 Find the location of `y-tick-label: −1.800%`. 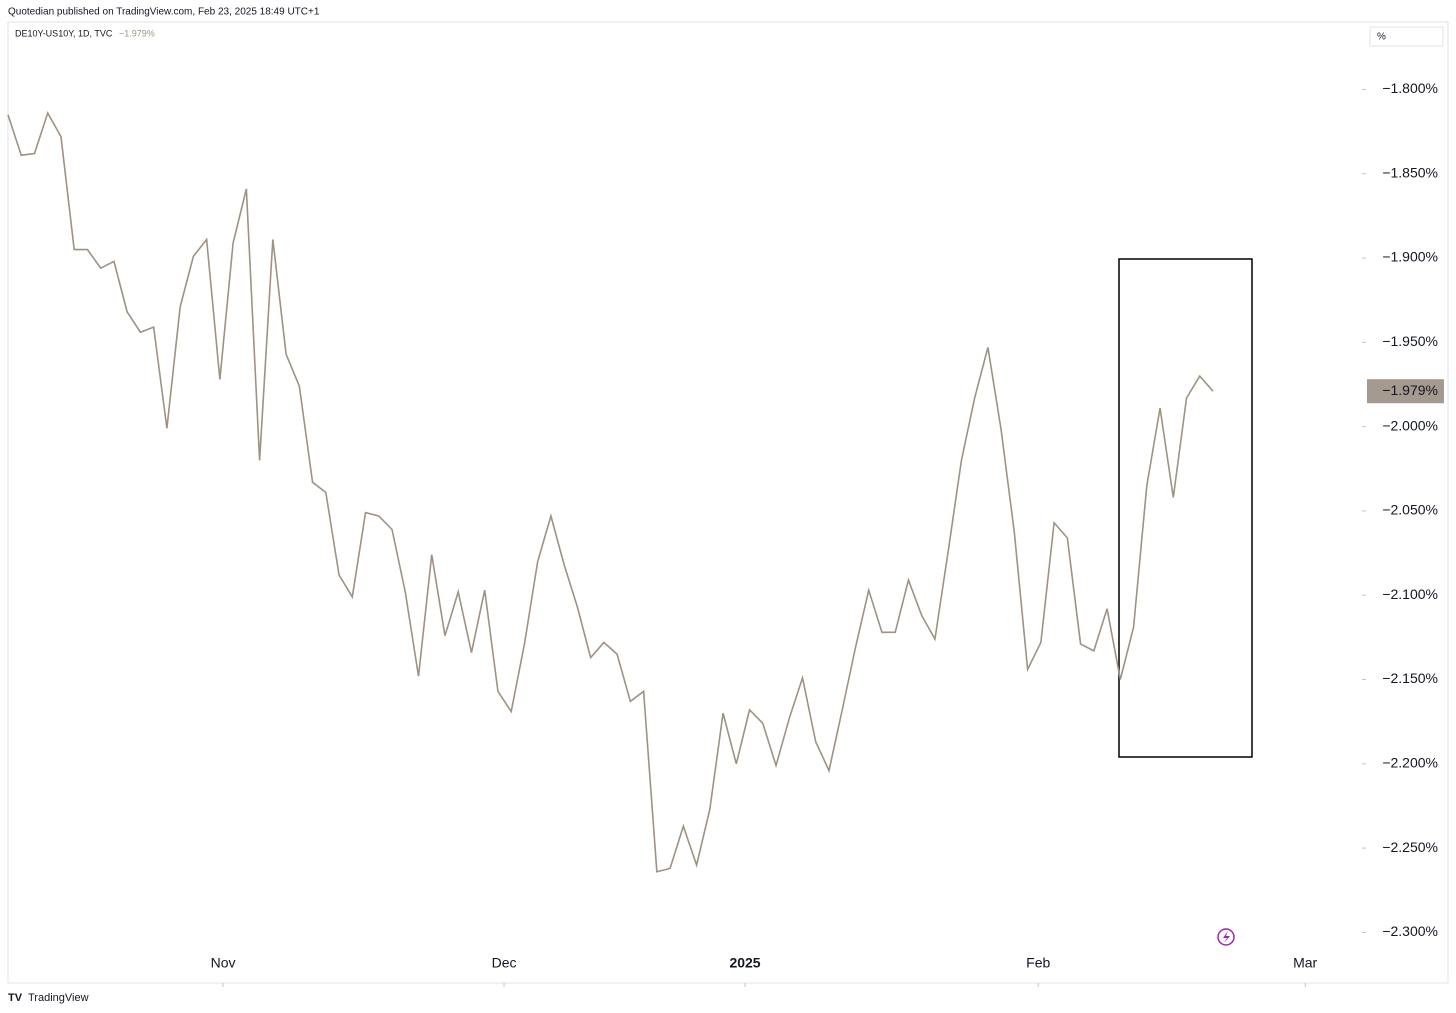

y-tick-label: −1.800% is located at coordinates (1410, 88).